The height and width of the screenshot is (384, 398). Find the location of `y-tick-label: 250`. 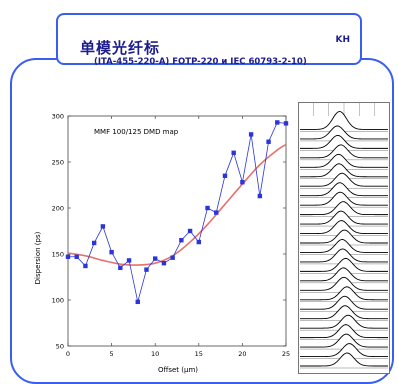

y-tick-label: 250 is located at coordinates (58, 163).